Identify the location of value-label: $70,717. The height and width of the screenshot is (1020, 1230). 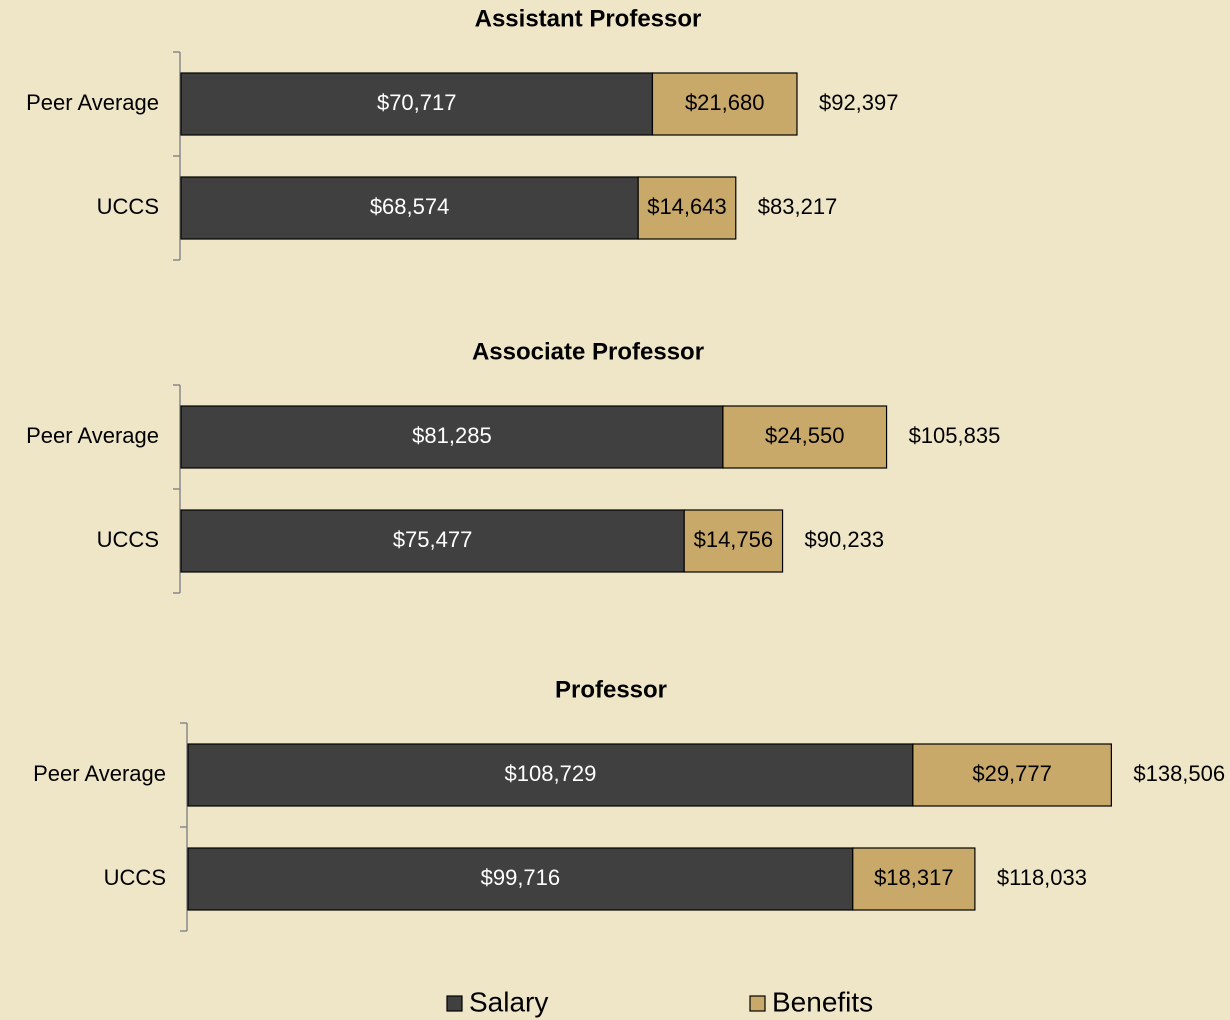
(417, 102).